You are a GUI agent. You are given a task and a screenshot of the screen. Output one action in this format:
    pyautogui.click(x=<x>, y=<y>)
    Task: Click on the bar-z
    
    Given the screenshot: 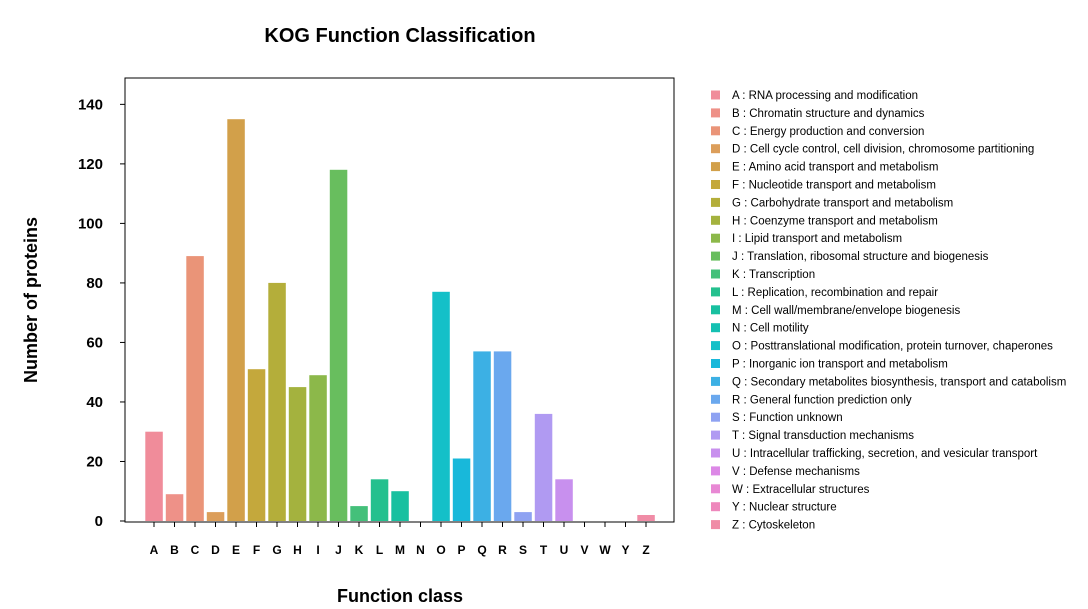 What is the action you would take?
    pyautogui.click(x=646, y=518)
    